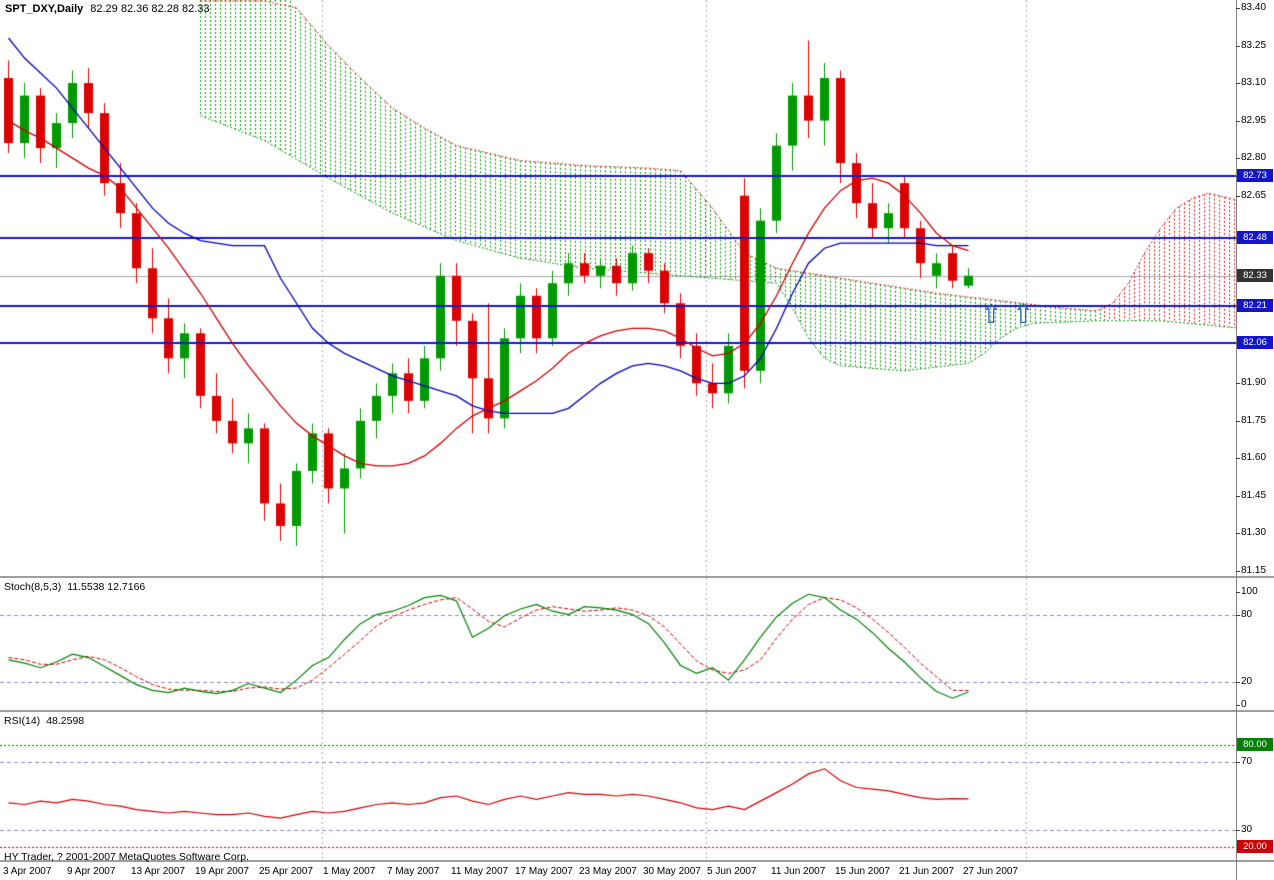 The image size is (1274, 880). What do you see at coordinates (44, 9) in the screenshot?
I see `chart-symbol-timeframe: SPT_DXY,Daily` at bounding box center [44, 9].